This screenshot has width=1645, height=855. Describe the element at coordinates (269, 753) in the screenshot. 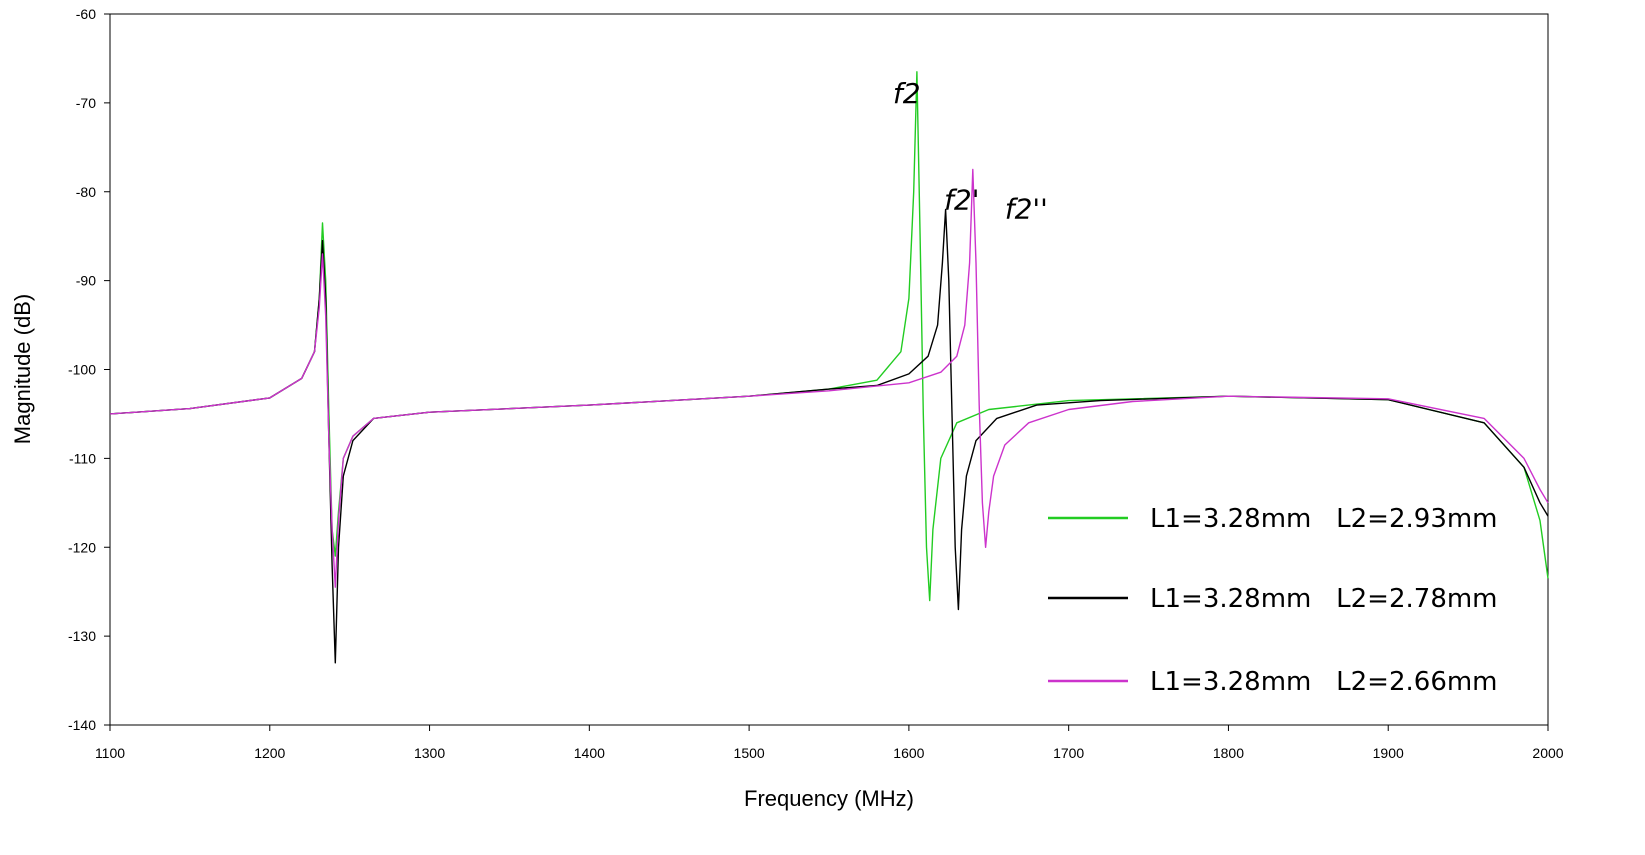

I see `x-tick-label: 1200` at that location.